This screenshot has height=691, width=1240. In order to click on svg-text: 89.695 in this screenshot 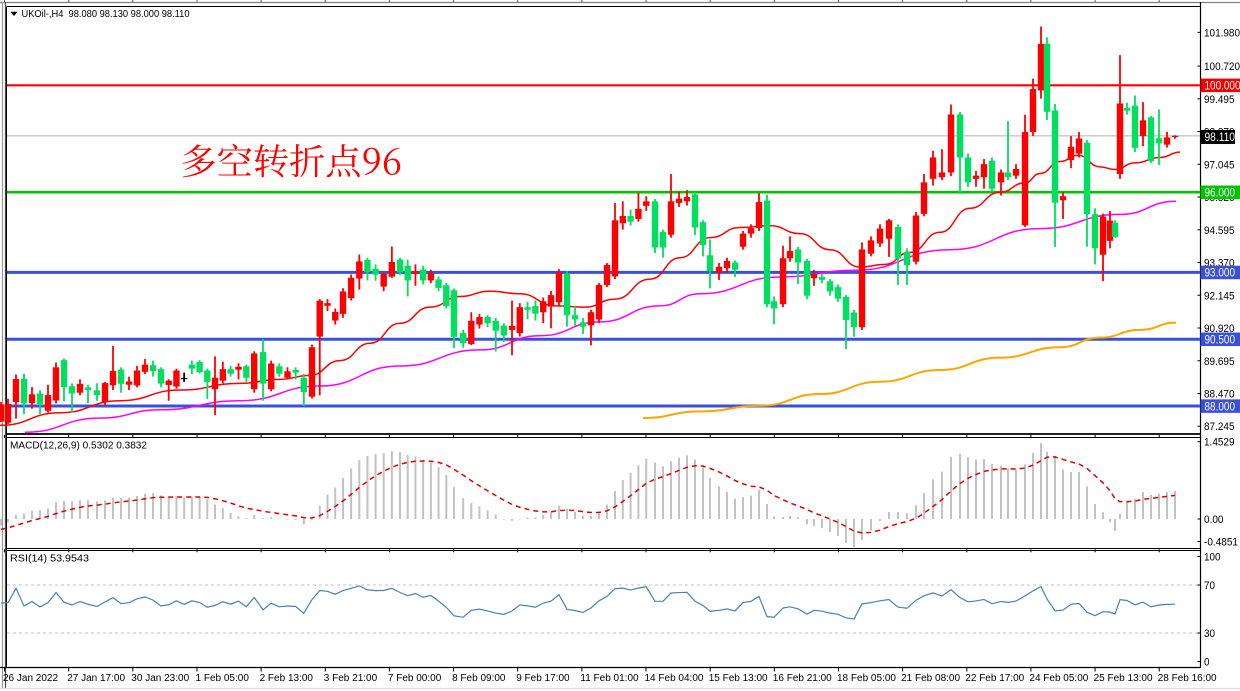, I will do `click(1219, 362)`.